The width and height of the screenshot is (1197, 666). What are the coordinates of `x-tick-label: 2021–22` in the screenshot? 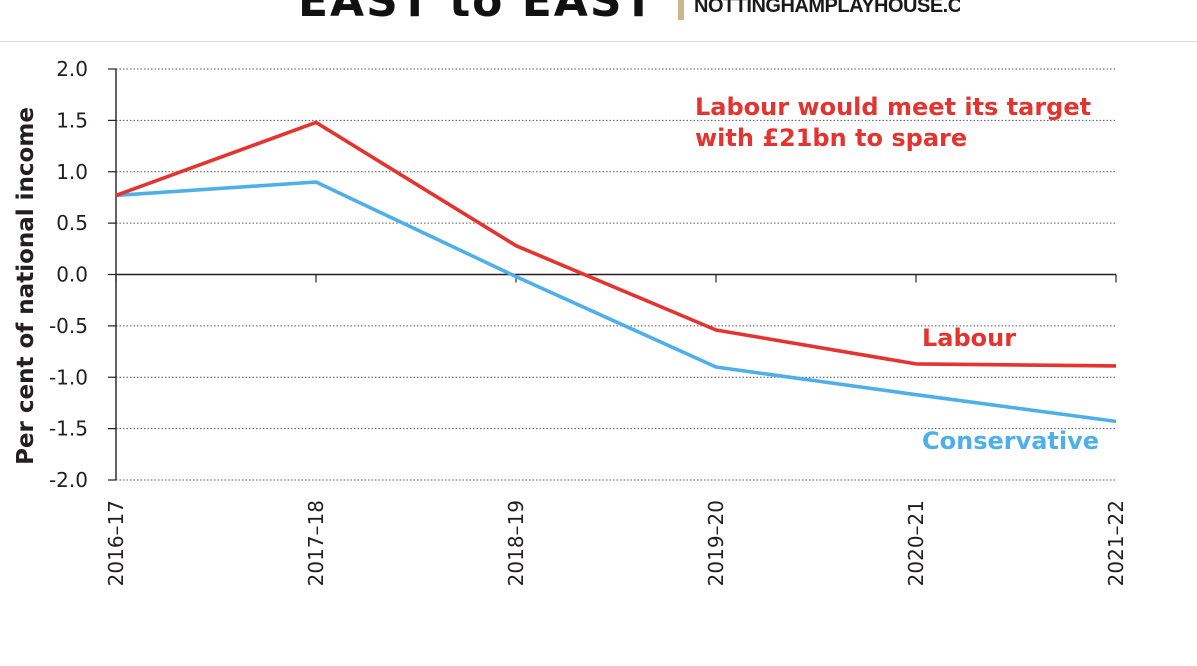 It's located at (1116, 543).